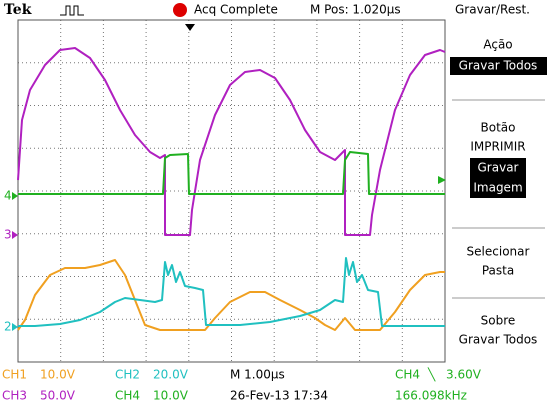 This screenshot has height=412, width=550. What do you see at coordinates (498, 321) in the screenshot?
I see `menu-option: Sobre` at bounding box center [498, 321].